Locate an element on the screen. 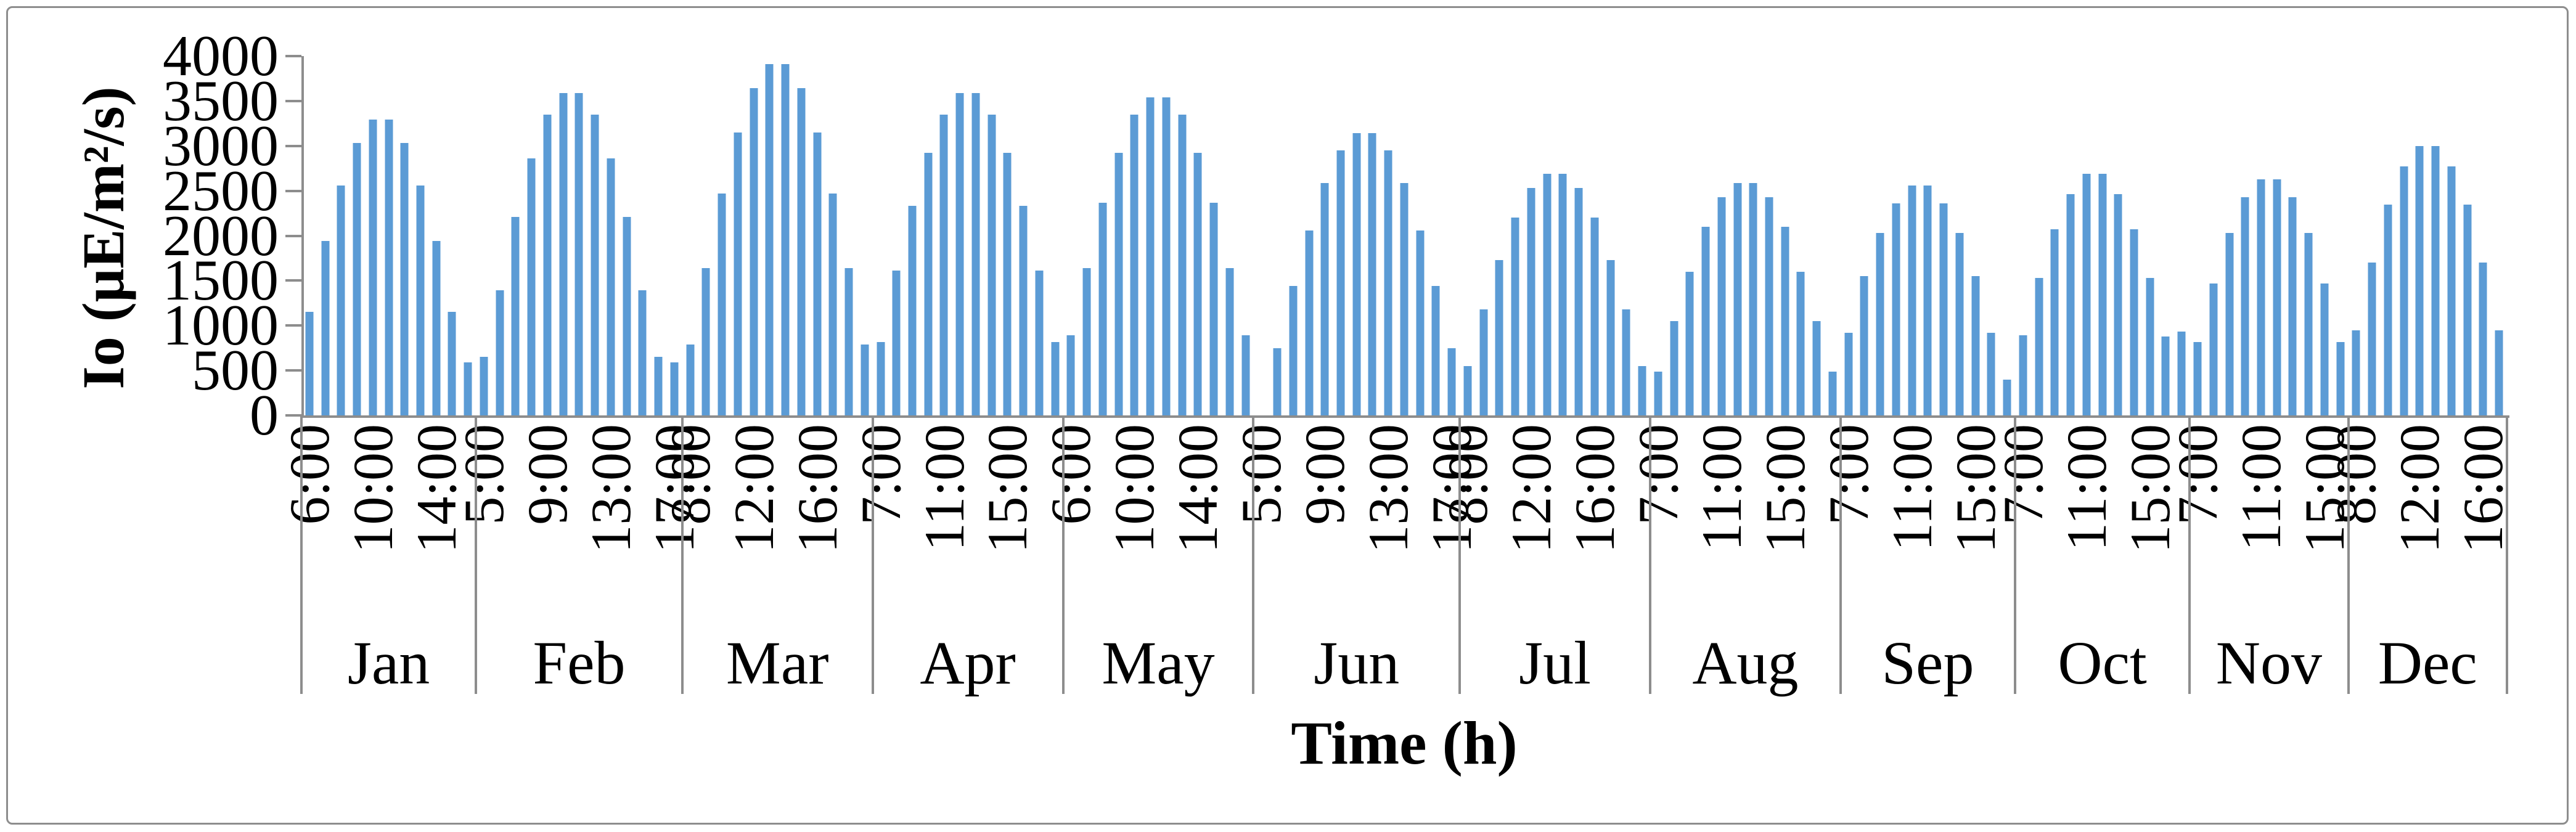 The image size is (2576, 832). month-label: Oct is located at coordinates (2102, 663).